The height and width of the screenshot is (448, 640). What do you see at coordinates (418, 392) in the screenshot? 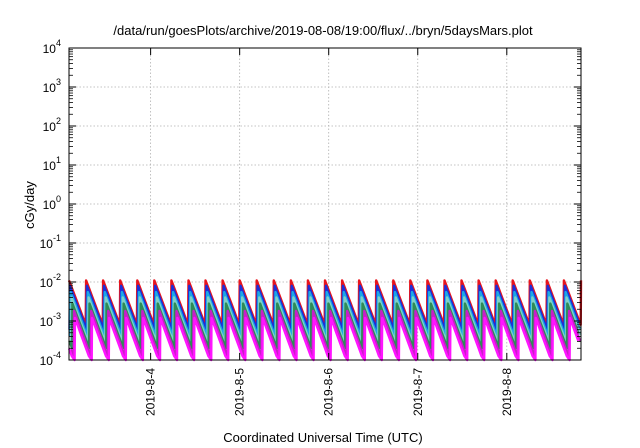
I see `x-tick-label: 2019-8-7` at bounding box center [418, 392].